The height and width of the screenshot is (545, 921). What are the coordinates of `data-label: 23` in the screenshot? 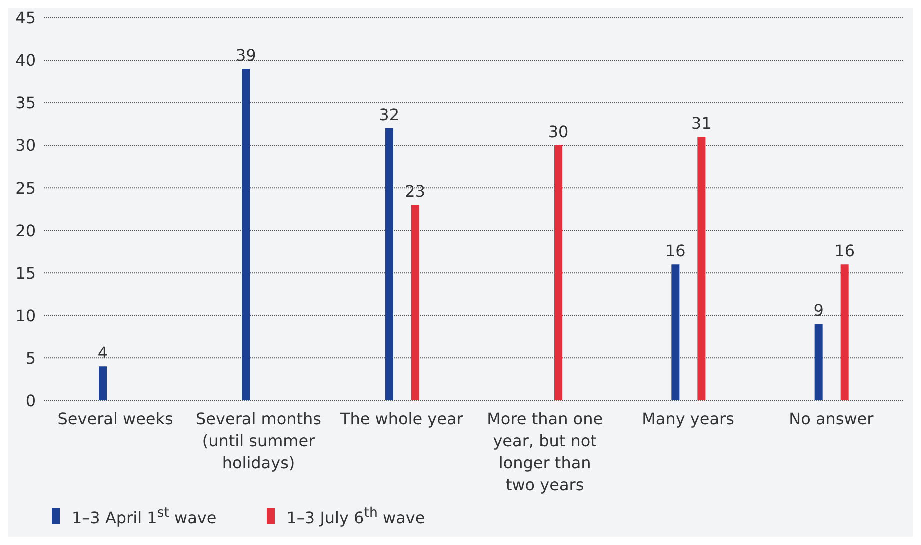 It's located at (415, 192).